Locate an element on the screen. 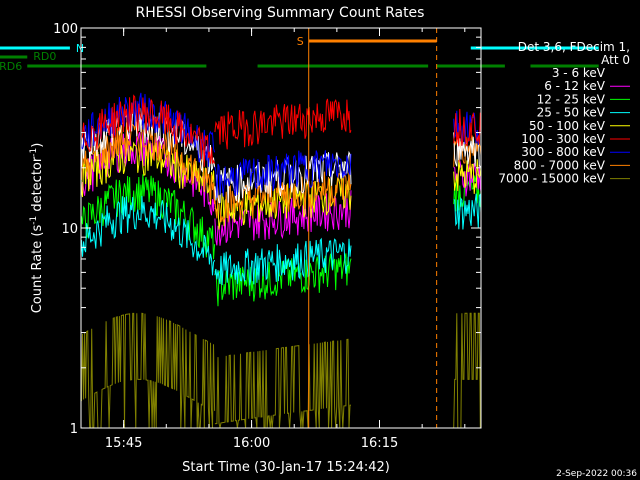 The height and width of the screenshot is (480, 640). legend-entry-label: 100 - 300 keV is located at coordinates (563, 139).